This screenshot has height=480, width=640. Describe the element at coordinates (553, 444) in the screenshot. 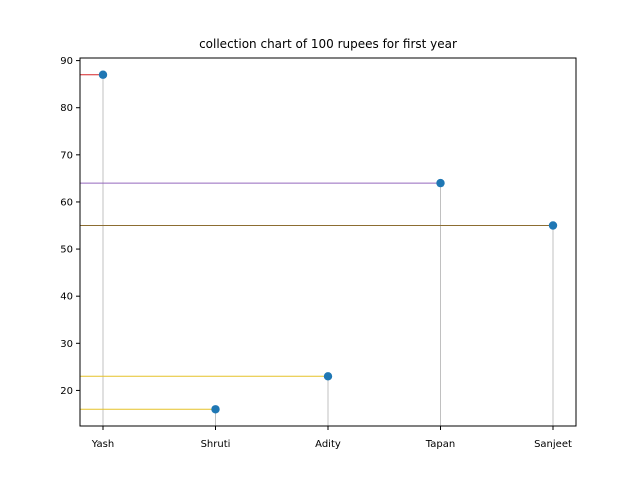

I see `x-tick-label: Sanjeet` at that location.